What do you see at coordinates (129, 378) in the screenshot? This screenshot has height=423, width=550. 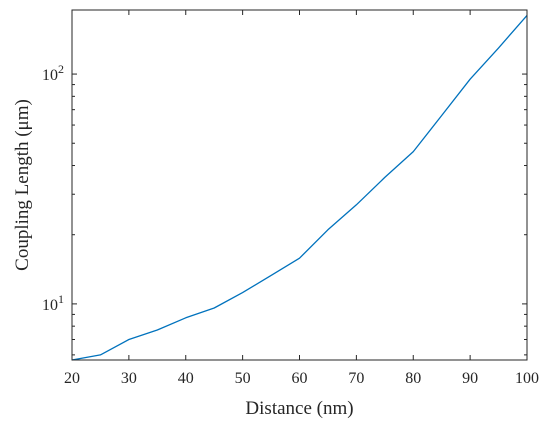 I see `x-tick-label: 30` at bounding box center [129, 378].